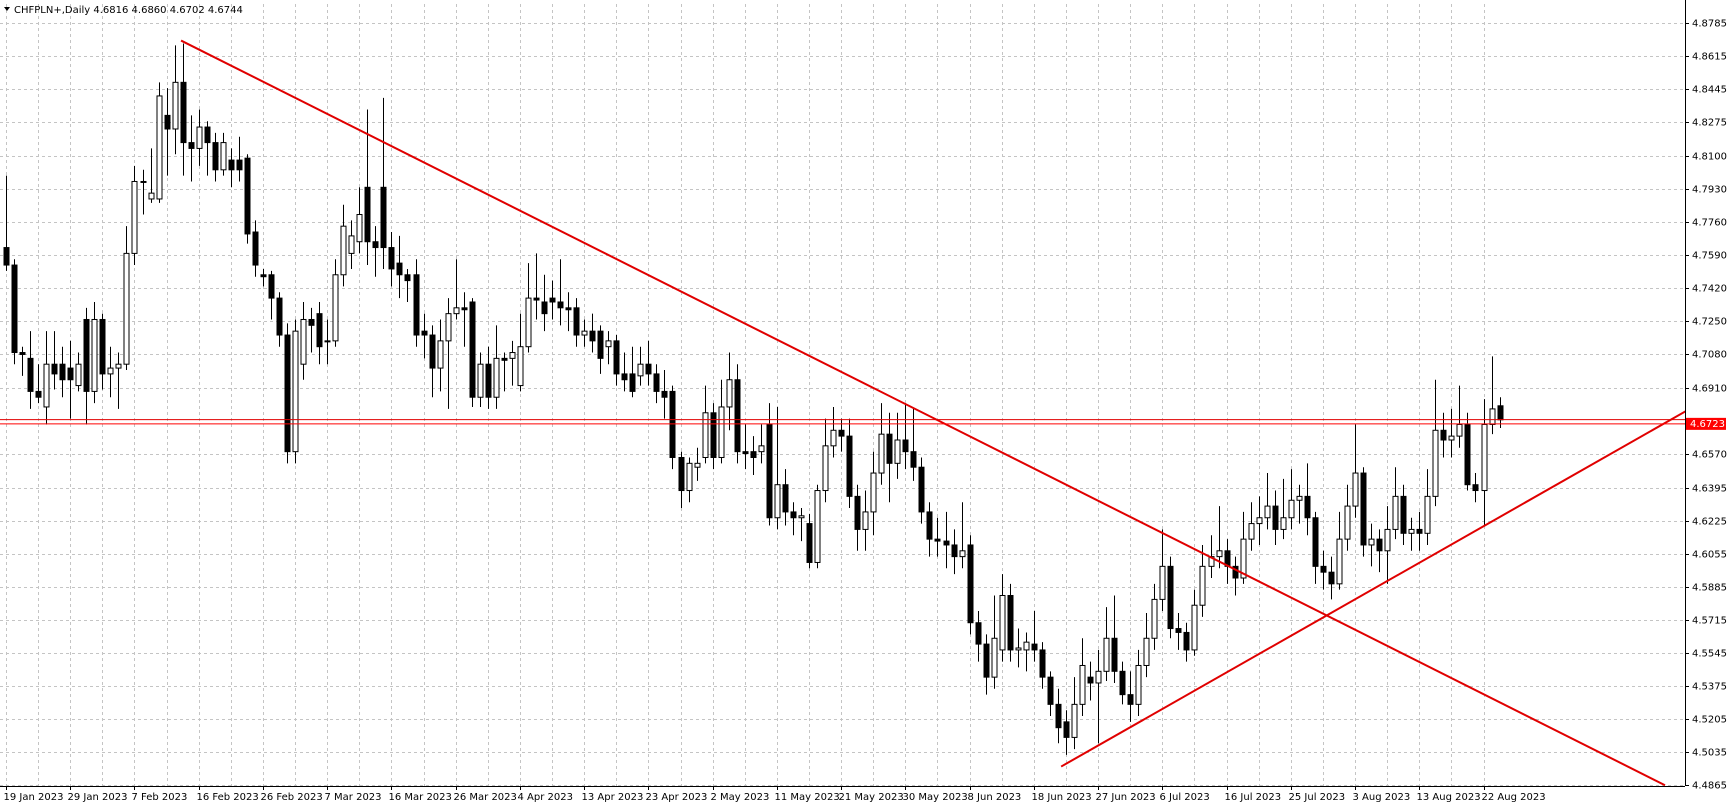 This screenshot has height=807, width=1727. What do you see at coordinates (1709, 157) in the screenshot?
I see `y-tick-label: 4.8100` at bounding box center [1709, 157].